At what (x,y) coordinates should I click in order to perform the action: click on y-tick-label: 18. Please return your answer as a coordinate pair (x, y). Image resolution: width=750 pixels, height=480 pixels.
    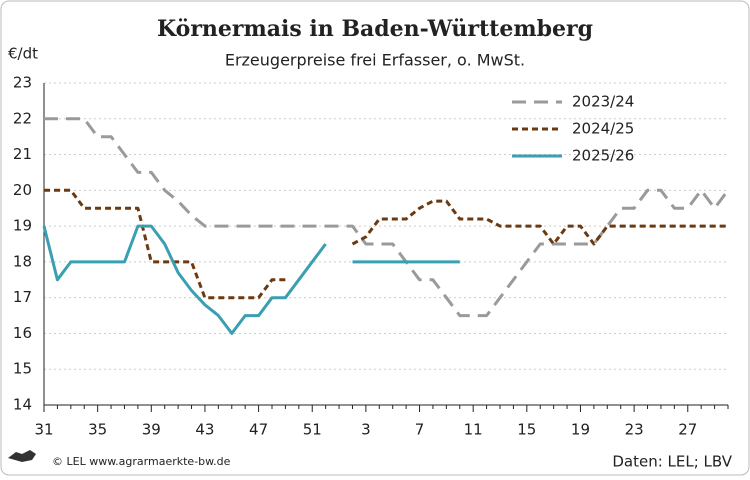
    Looking at the image, I should click on (22, 261).